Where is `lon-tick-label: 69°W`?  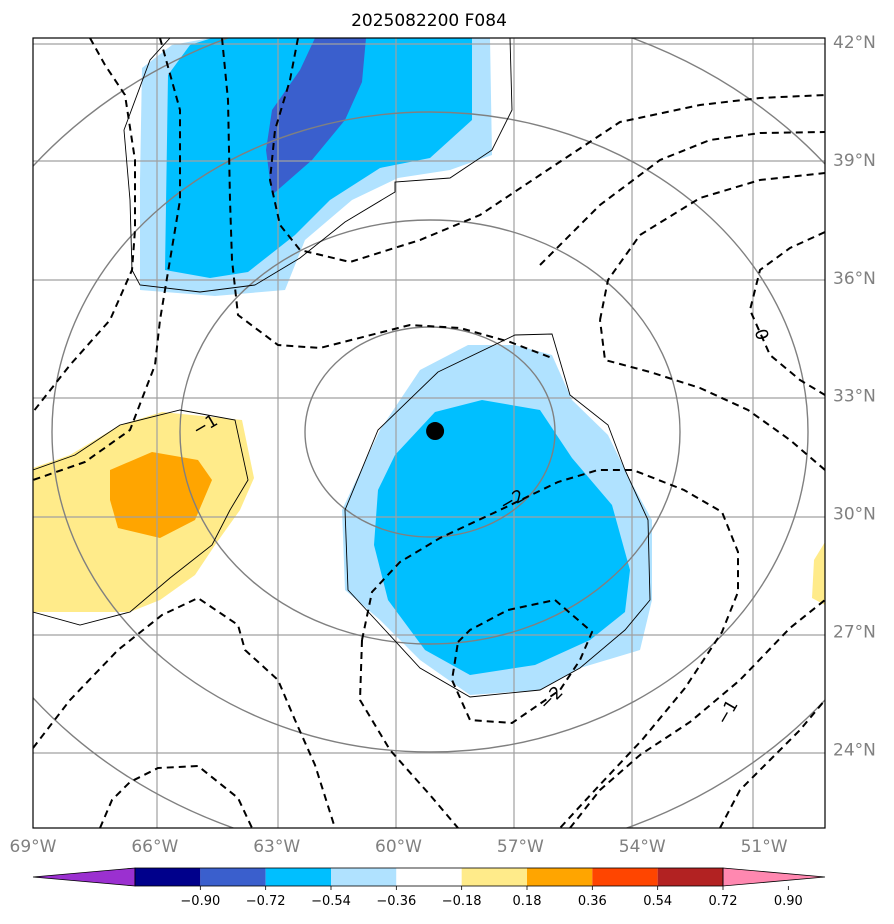
lon-tick-label: 69°W is located at coordinates (33, 847).